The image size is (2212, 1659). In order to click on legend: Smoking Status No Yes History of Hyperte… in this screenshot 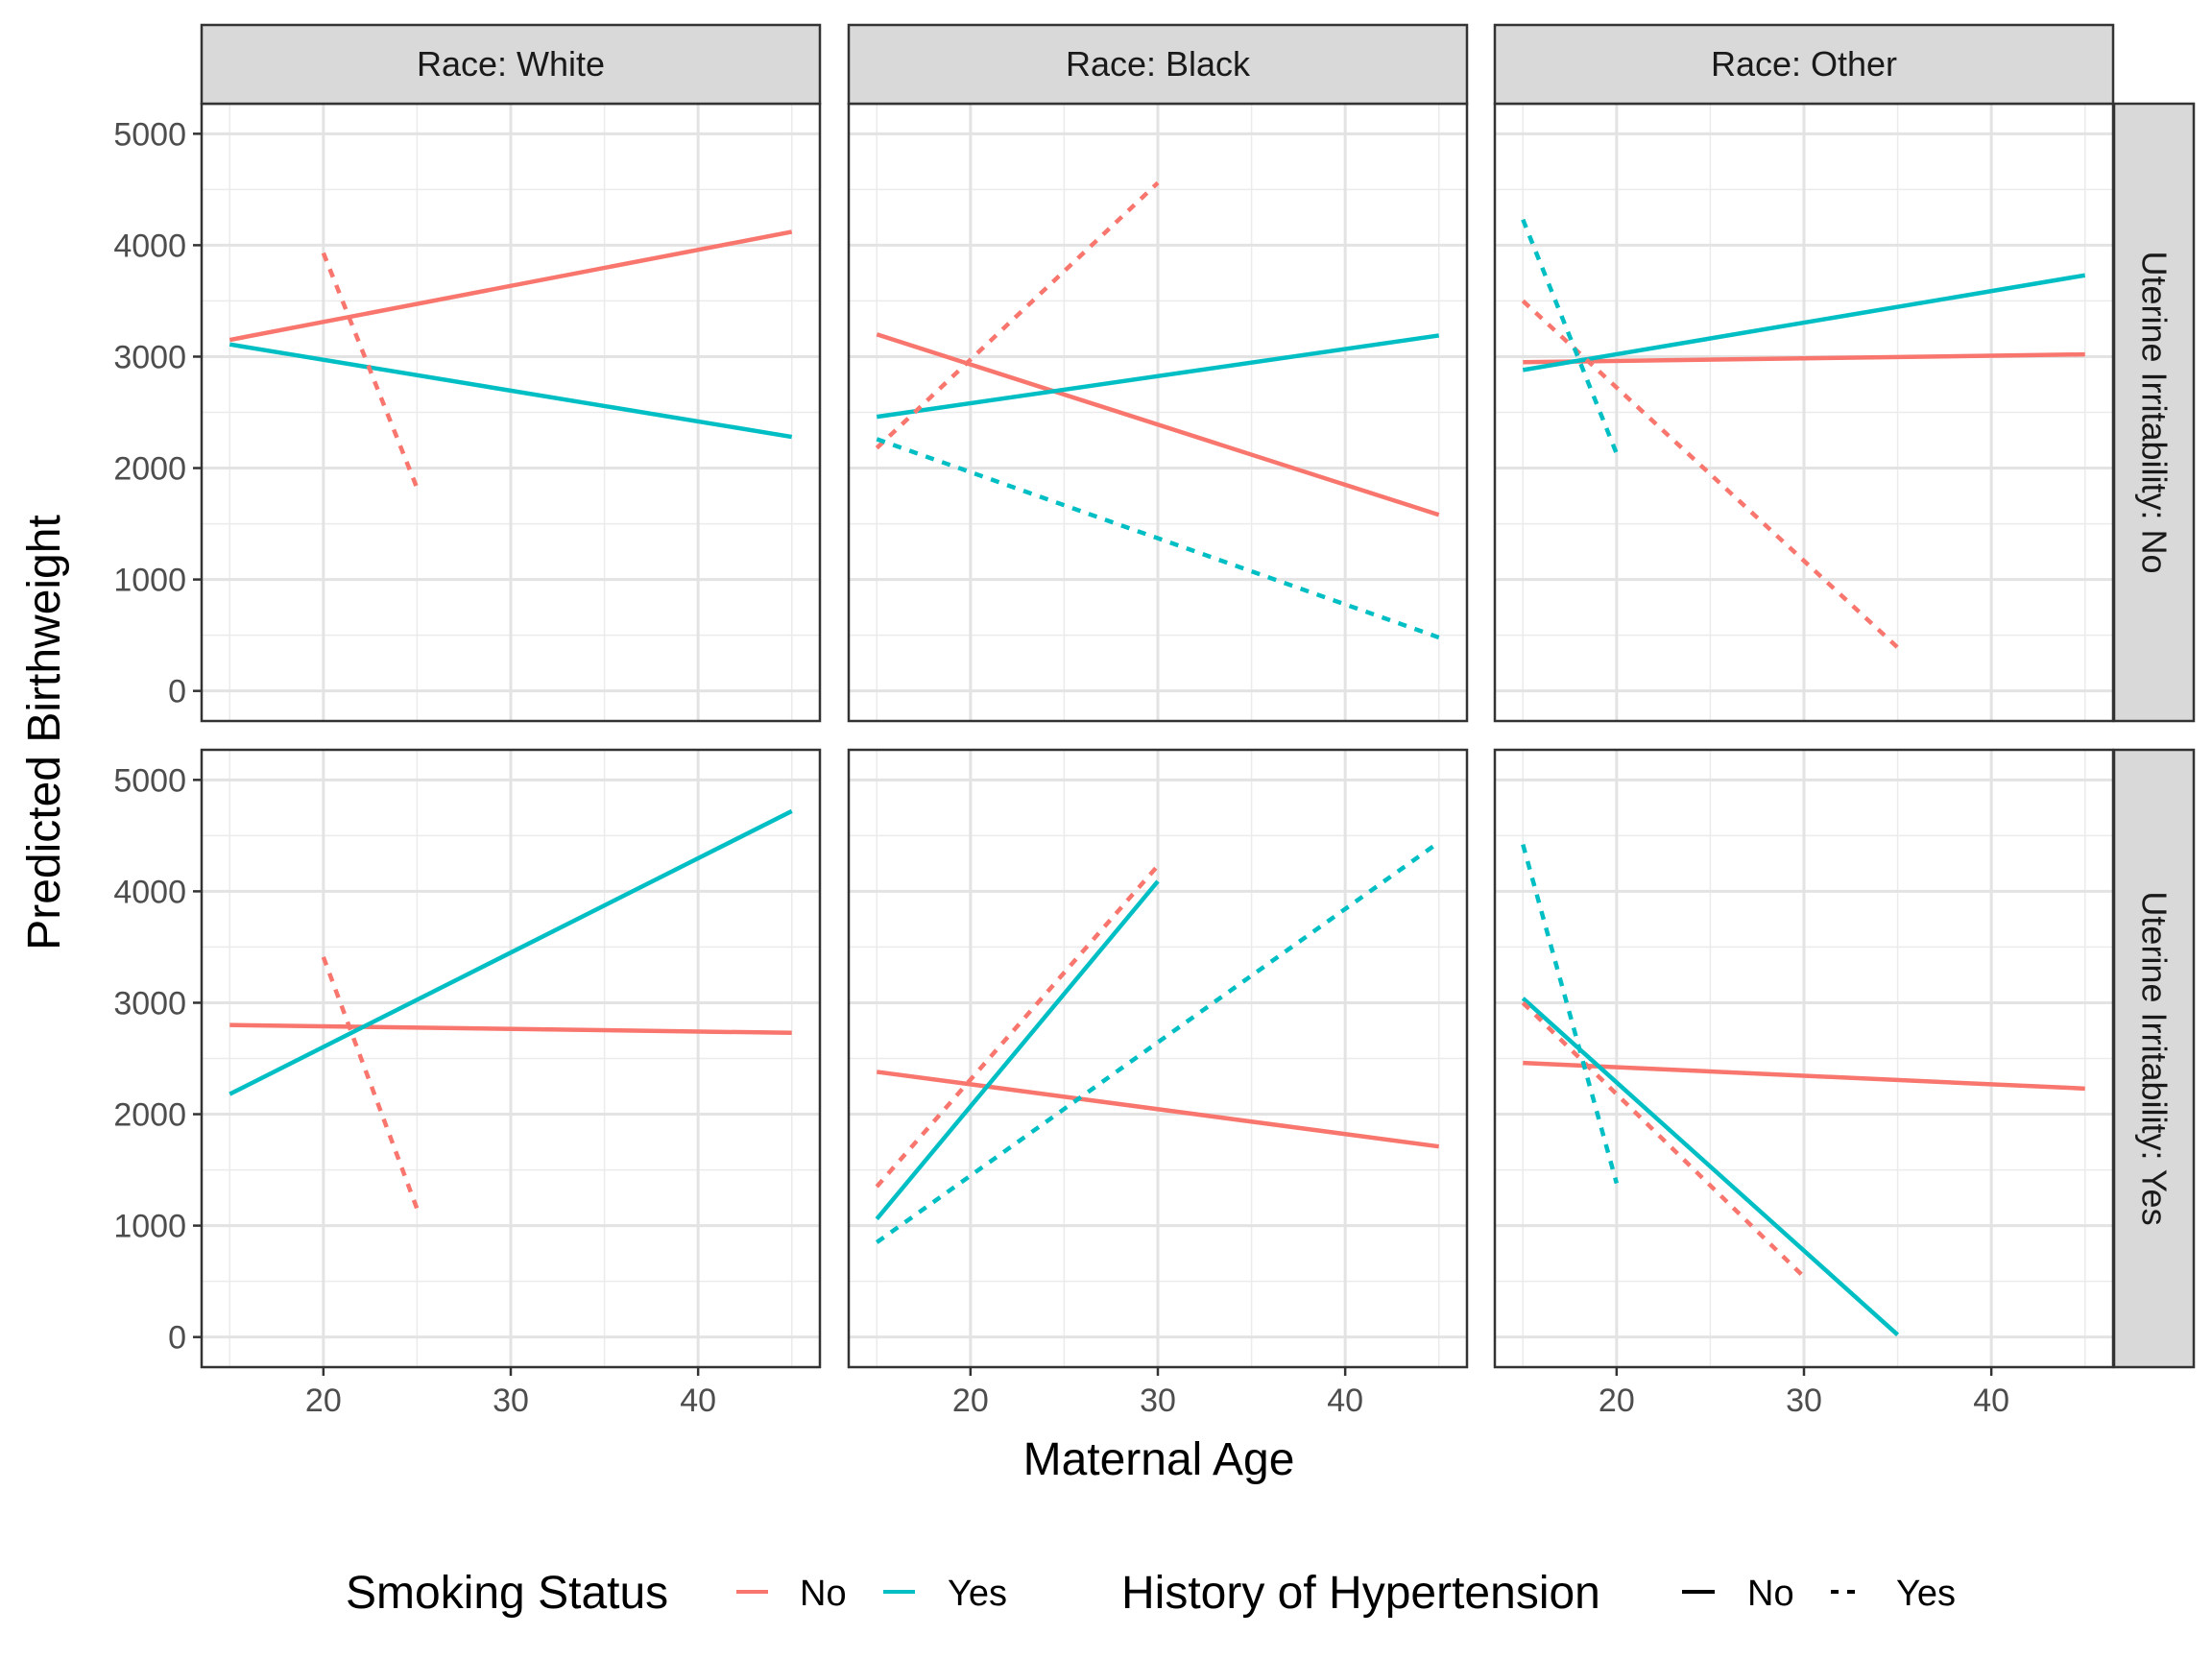, I will do `click(1151, 1594)`.